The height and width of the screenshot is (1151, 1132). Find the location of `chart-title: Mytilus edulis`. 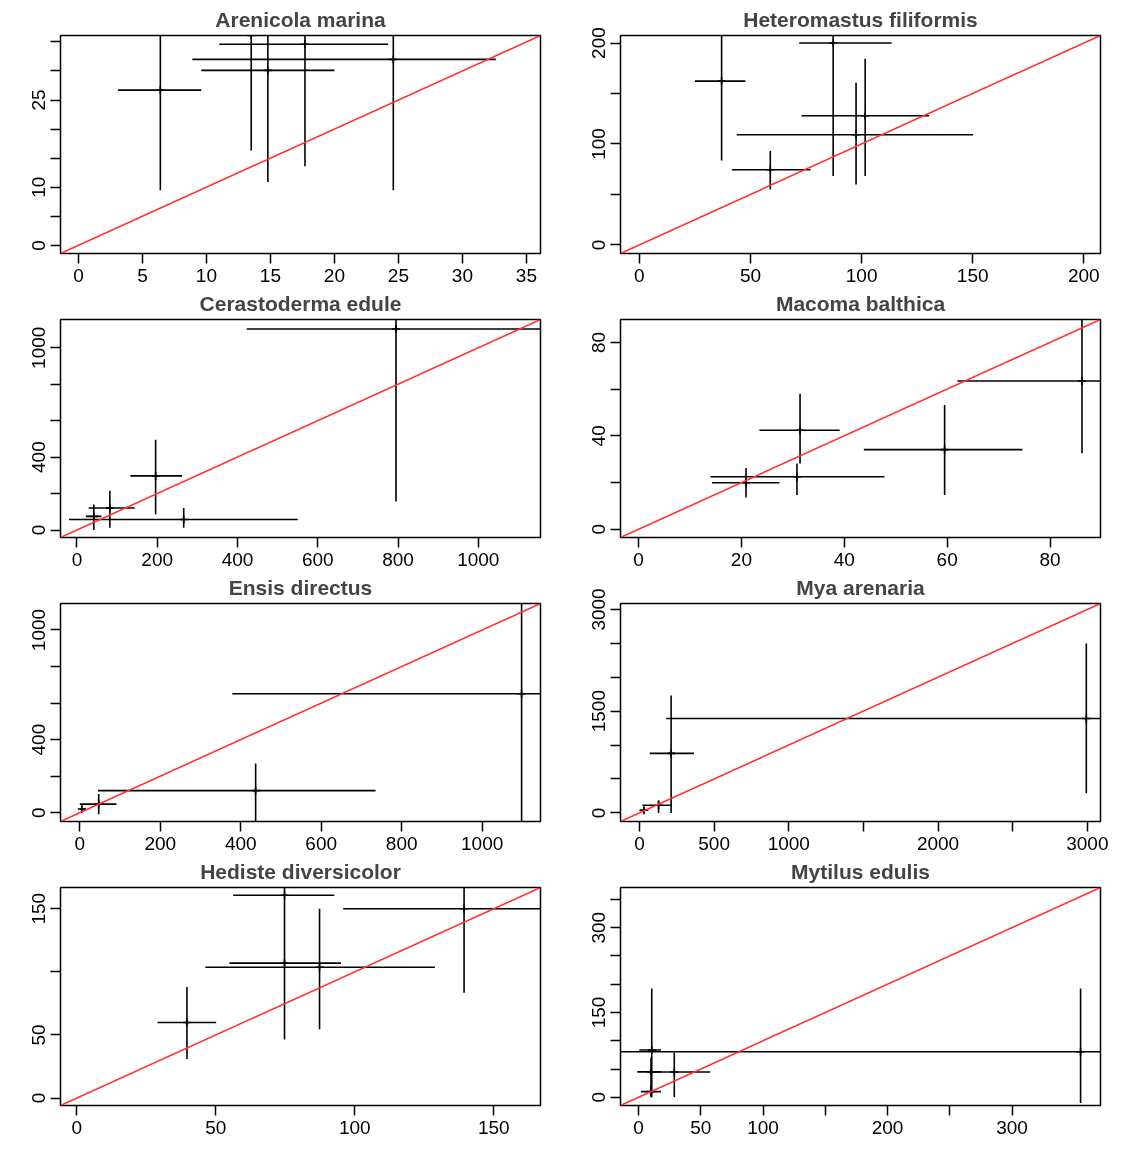

chart-title: Mytilus edulis is located at coordinates (860, 871).